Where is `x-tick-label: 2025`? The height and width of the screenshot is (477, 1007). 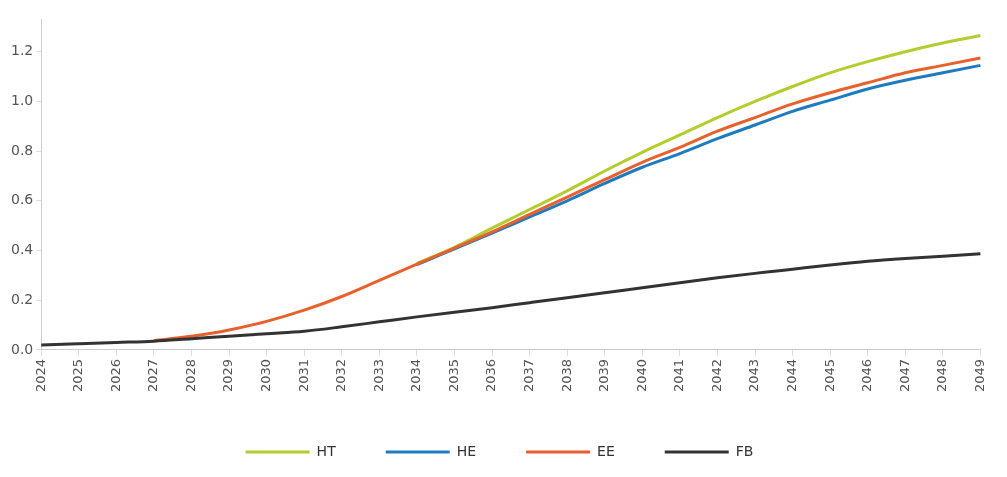 x-tick-label: 2025 is located at coordinates (78, 375).